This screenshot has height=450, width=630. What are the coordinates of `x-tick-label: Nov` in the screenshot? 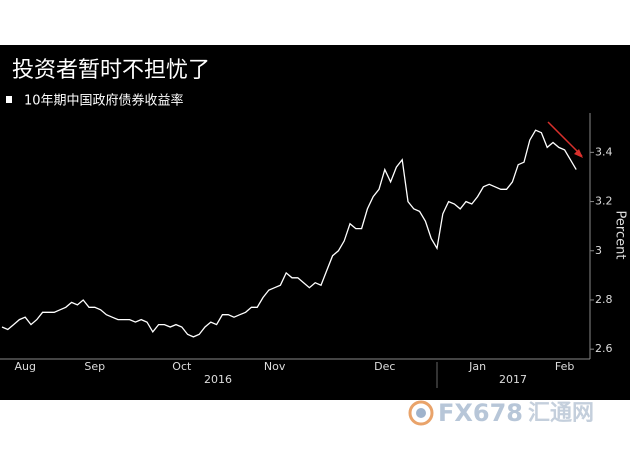 It's located at (275, 366).